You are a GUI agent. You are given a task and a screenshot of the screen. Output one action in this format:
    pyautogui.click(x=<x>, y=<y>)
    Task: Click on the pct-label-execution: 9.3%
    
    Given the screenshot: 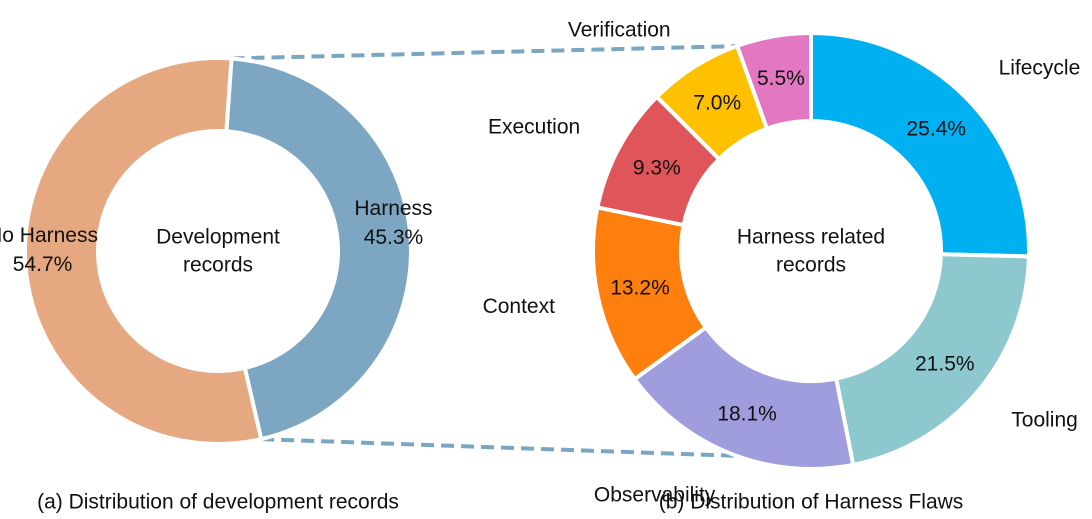 What is the action you would take?
    pyautogui.click(x=657, y=168)
    